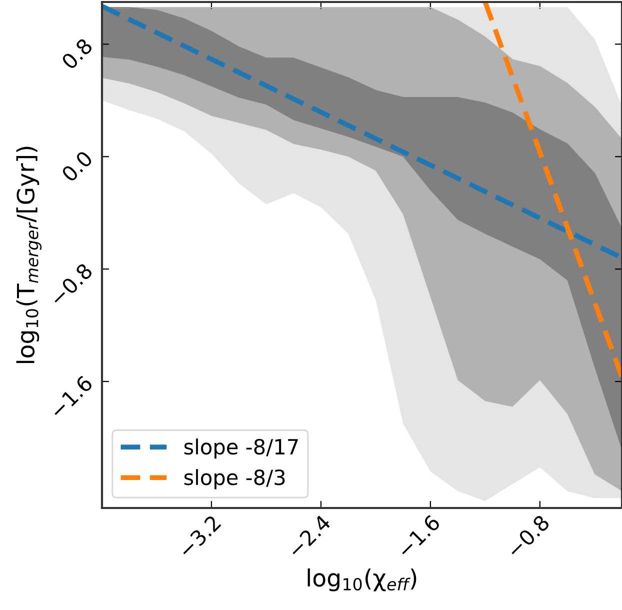 Image resolution: width=622 pixels, height=610 pixels. Describe the element at coordinates (241, 448) in the screenshot. I see `legend-label: slope -8/17` at that location.